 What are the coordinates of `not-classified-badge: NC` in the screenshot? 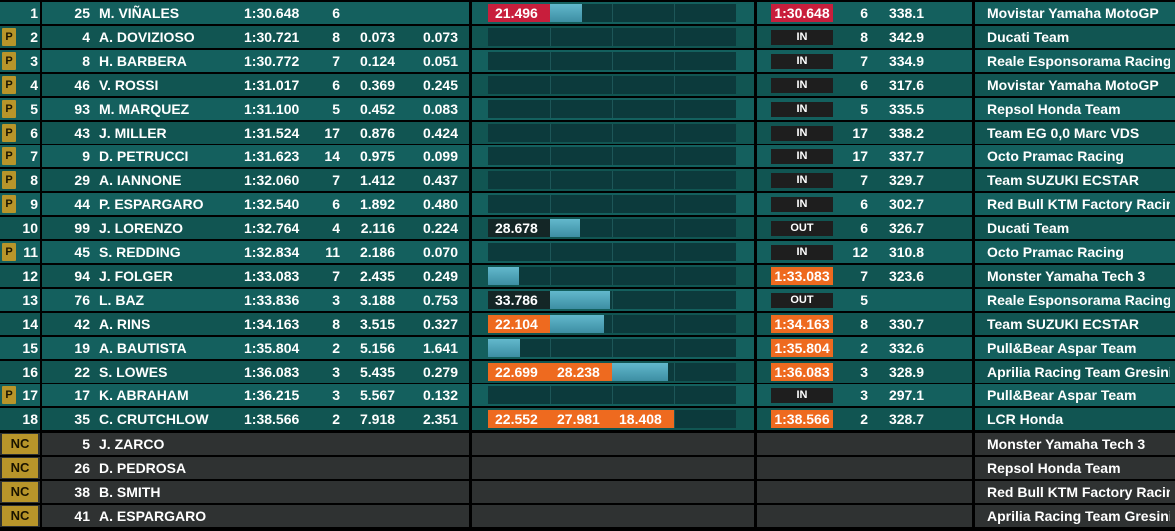 It's located at (20, 492).